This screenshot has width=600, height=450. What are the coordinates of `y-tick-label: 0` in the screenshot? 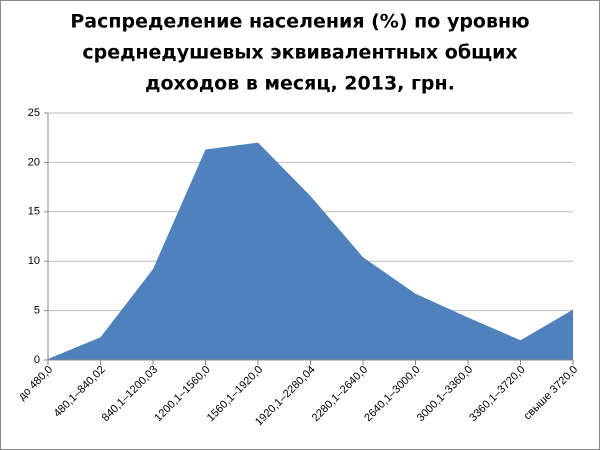 It's located at (37, 360).